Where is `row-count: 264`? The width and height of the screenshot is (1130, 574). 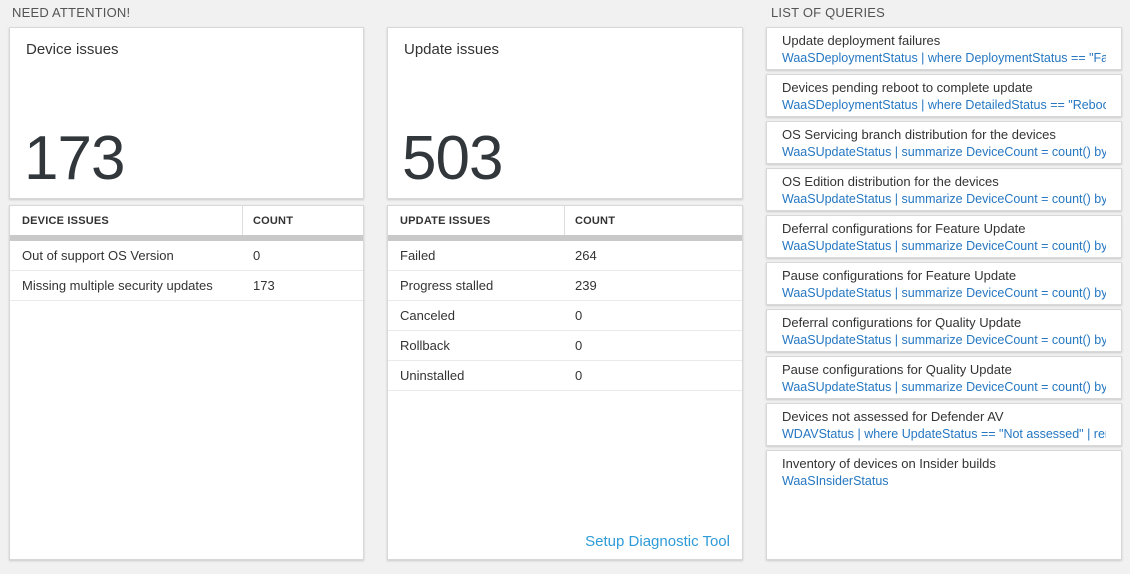 row-count: 264 is located at coordinates (586, 255).